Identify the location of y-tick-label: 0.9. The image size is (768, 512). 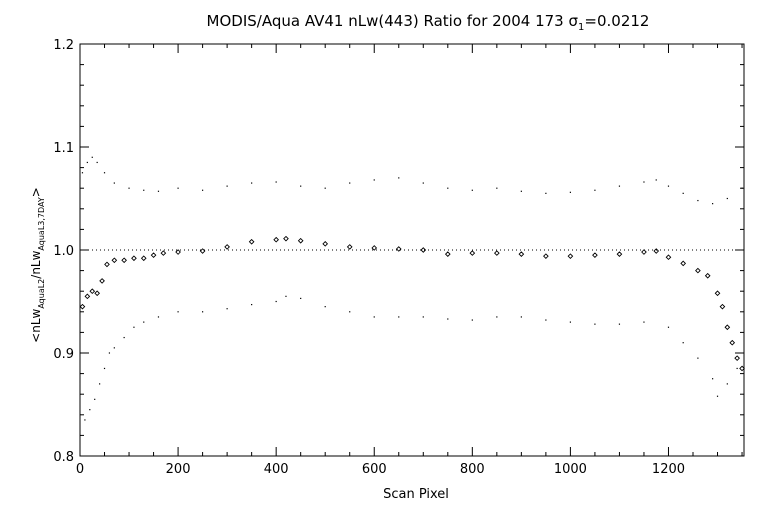
(63, 354).